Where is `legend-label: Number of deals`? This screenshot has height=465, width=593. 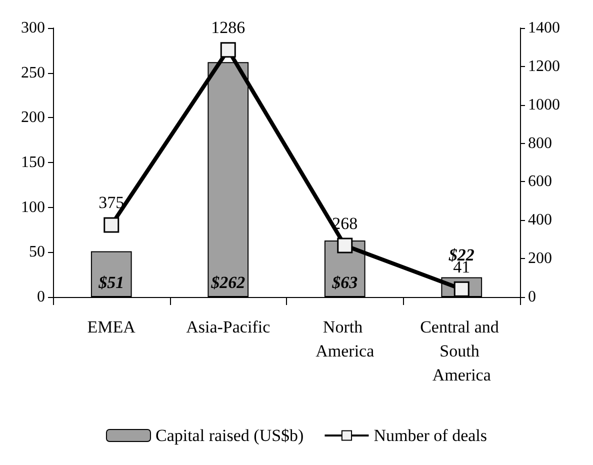
legend-label: Number of deals is located at coordinates (431, 435).